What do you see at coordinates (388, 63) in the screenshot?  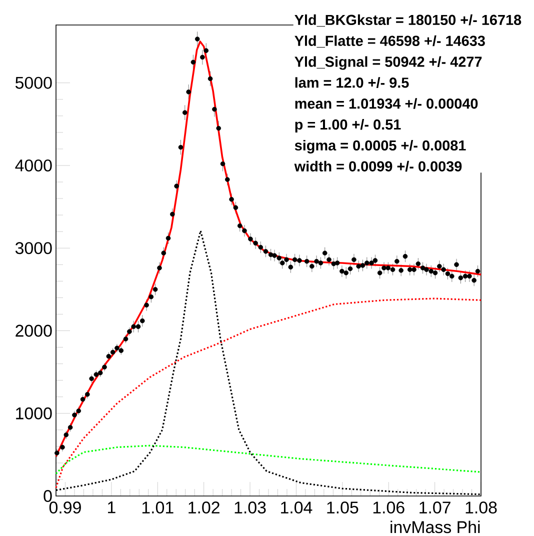 I see `annotation: Yld_Signal = 50942 +/- 4277` at bounding box center [388, 63].